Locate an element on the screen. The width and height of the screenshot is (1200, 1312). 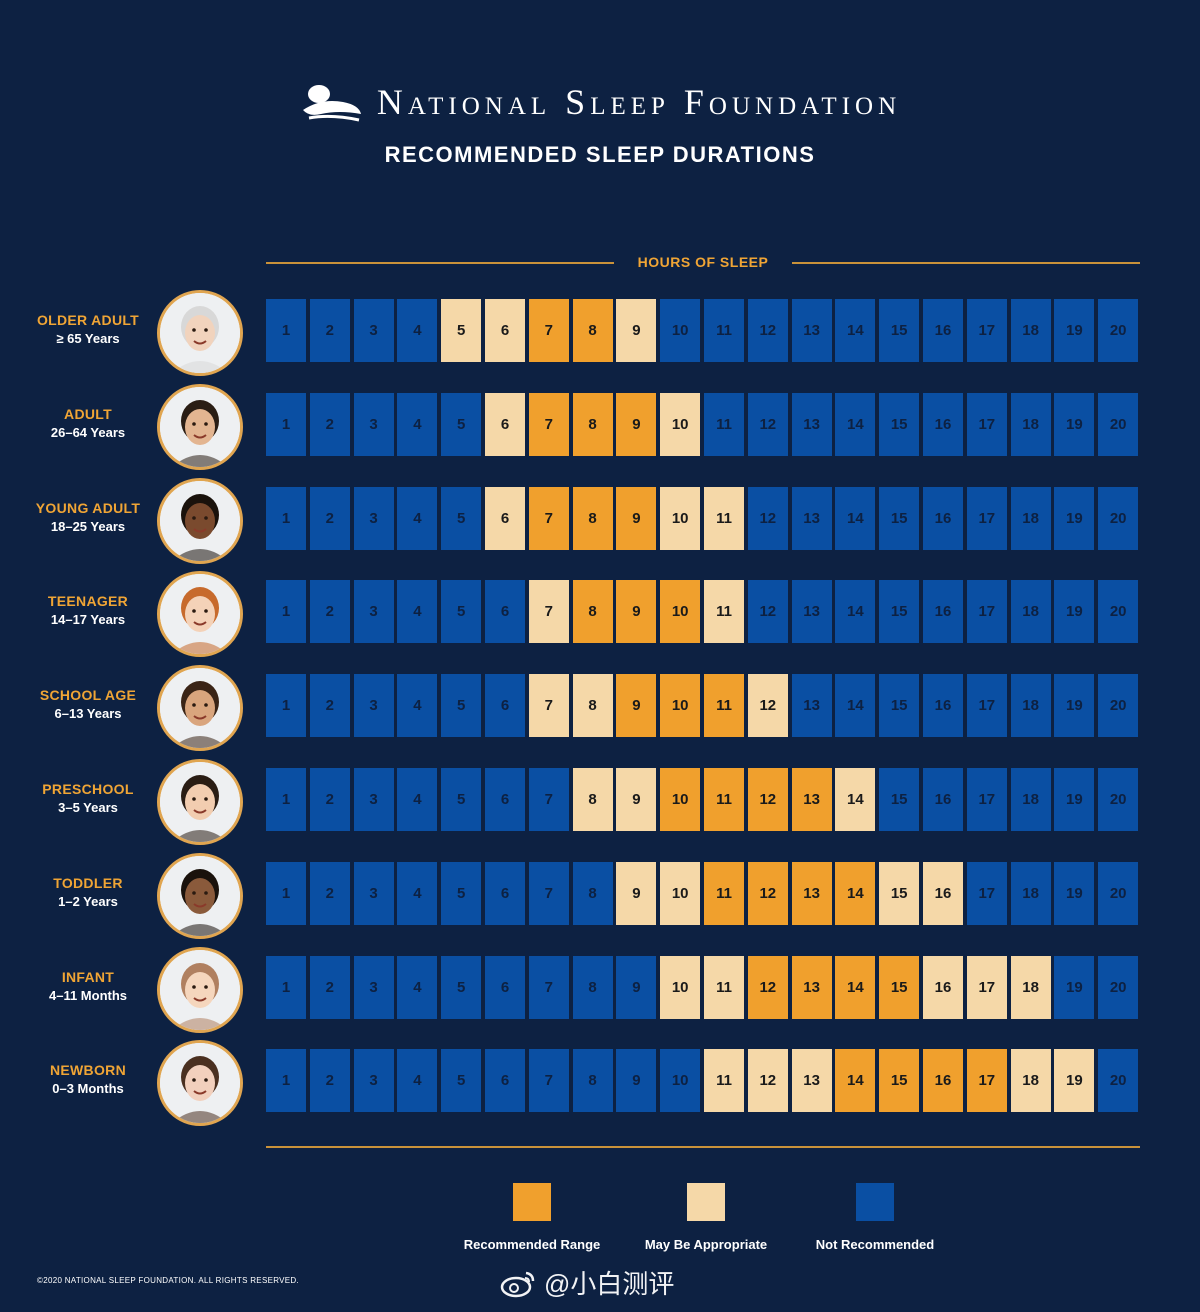
watermark: @小白测评 is located at coordinates (587, 1282).